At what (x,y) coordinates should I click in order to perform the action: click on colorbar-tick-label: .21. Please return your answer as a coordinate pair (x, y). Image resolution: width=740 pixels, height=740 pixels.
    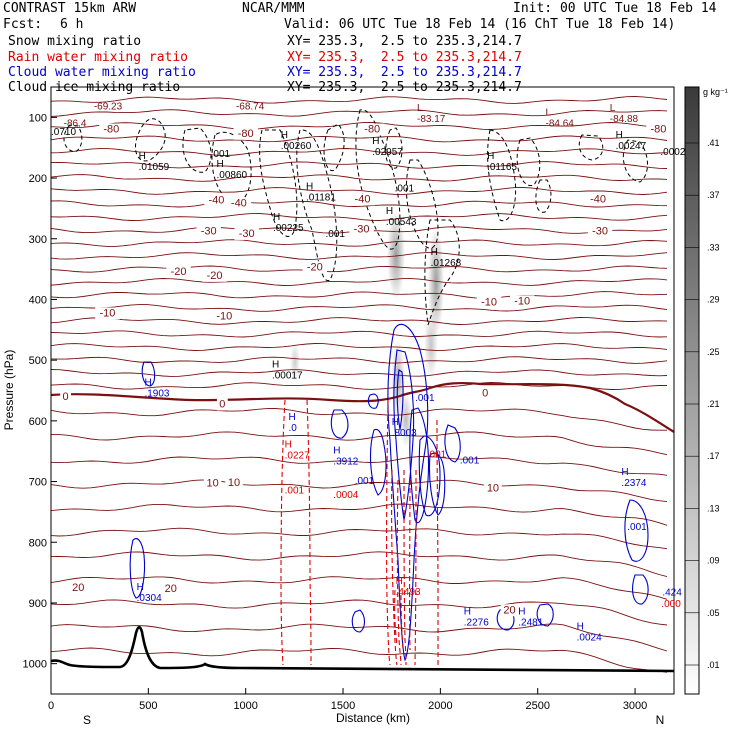
    Looking at the image, I should click on (713, 404).